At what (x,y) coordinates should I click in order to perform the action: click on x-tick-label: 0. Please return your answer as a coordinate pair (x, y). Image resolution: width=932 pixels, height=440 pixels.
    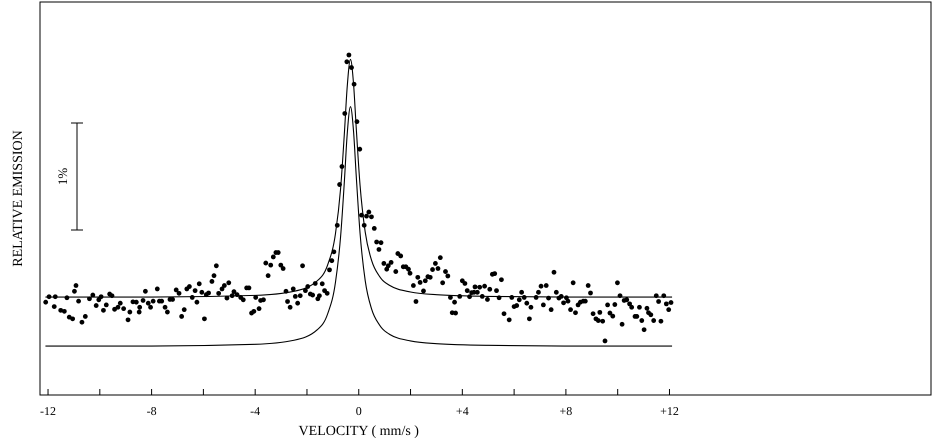
    Looking at the image, I should click on (359, 411).